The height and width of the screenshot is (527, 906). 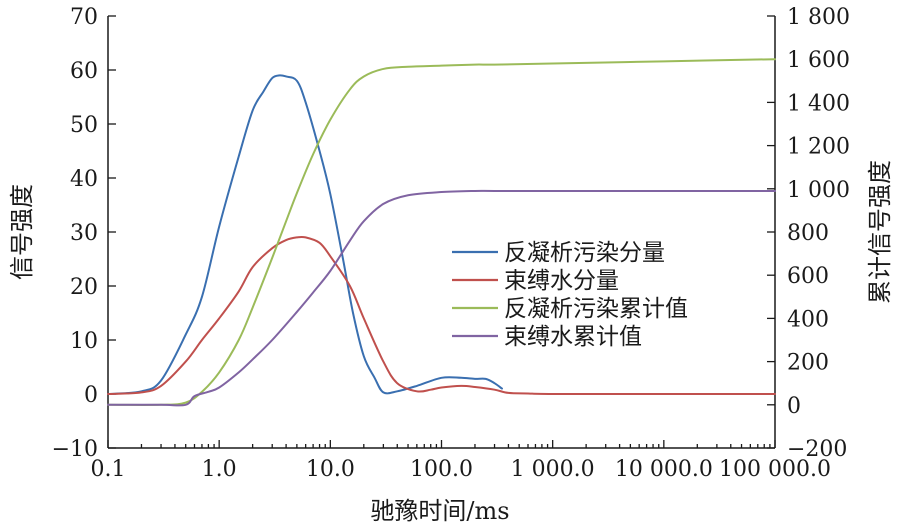 What do you see at coordinates (22, 232) in the screenshot?
I see `left-y-axis-title: 信号强度` at bounding box center [22, 232].